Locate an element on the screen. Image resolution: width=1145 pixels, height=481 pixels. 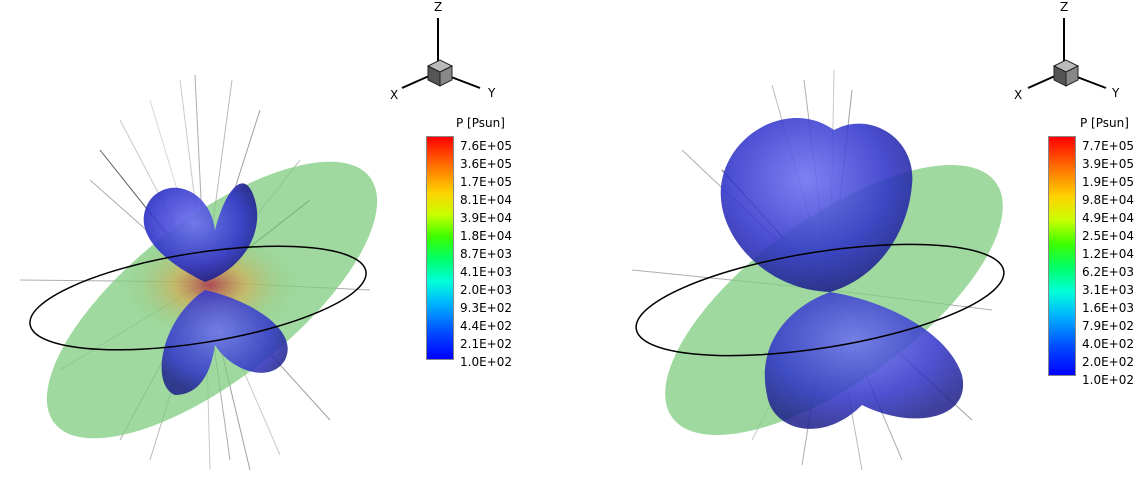
colorbar-tick: 4.9E+04 is located at coordinates (1108, 218).